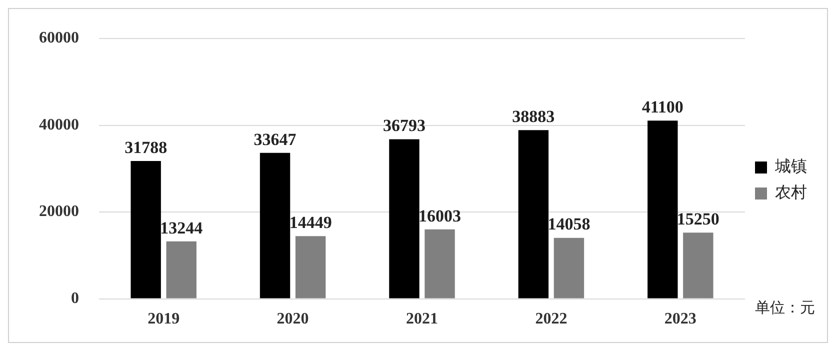  What do you see at coordinates (59, 38) in the screenshot?
I see `y-tick-label: 60000` at bounding box center [59, 38].